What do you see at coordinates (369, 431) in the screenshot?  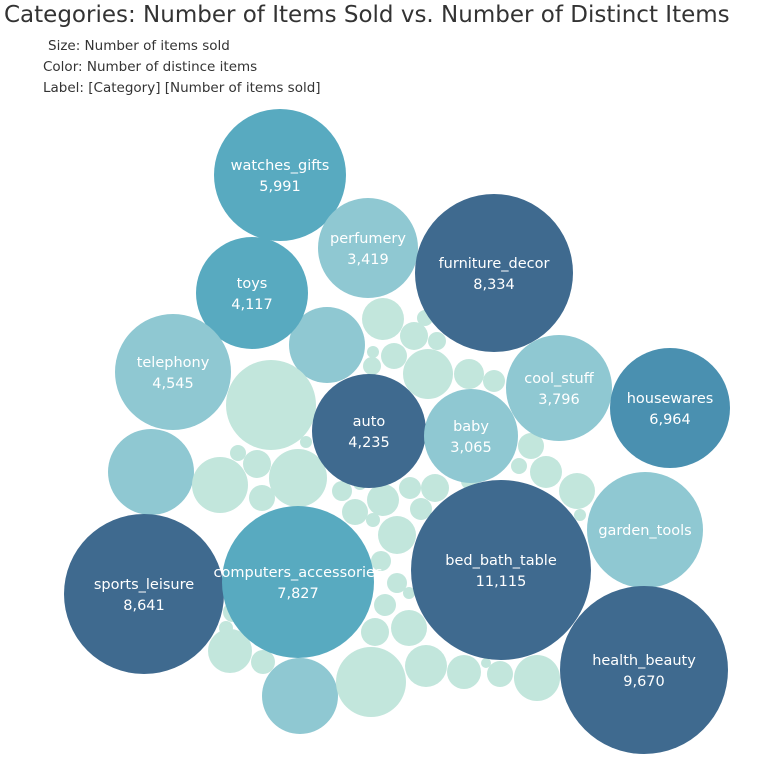 I see `bubble-auto: auto 4,235` at bounding box center [369, 431].